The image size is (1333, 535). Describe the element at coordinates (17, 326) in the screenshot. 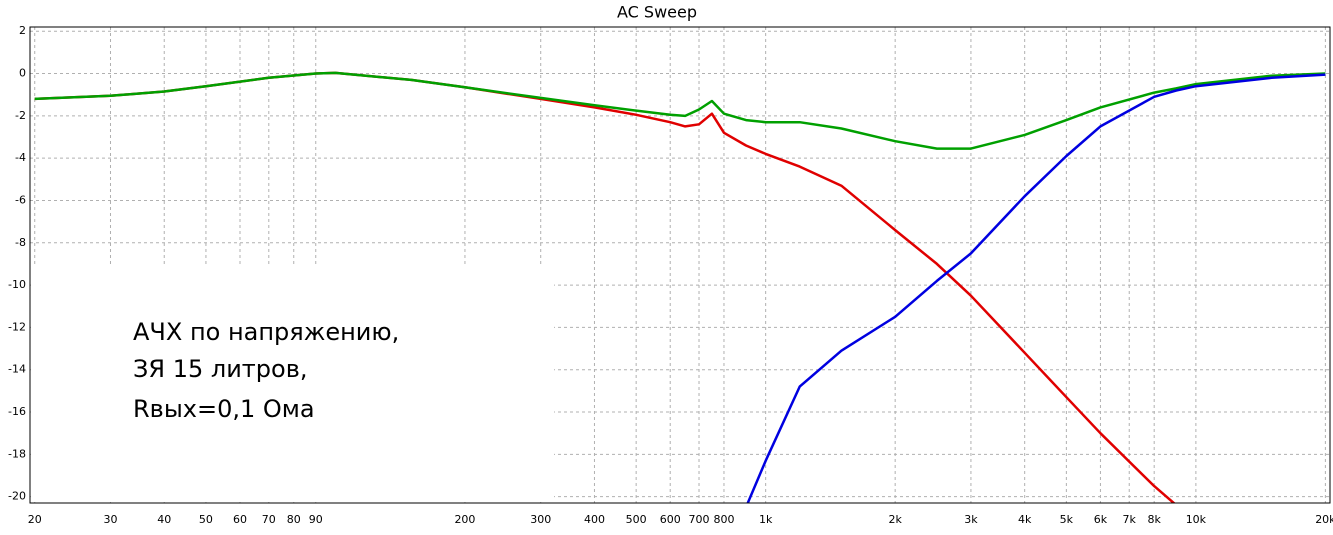

I see `y-tick-label: -12` at that location.